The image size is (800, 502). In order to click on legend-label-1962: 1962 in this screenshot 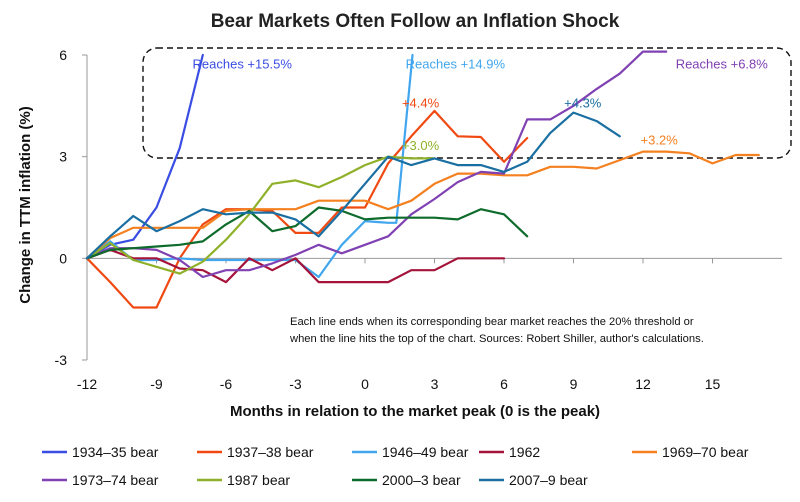, I will do `click(524, 452)`.